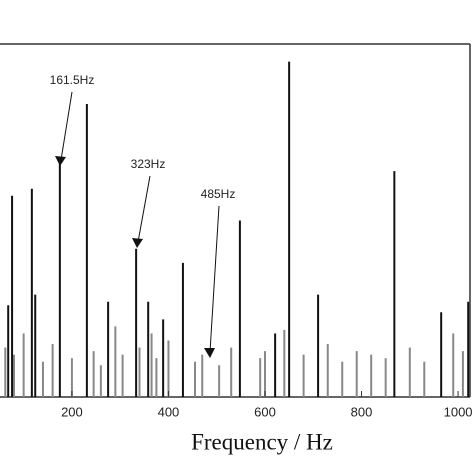  What do you see at coordinates (72, 411) in the screenshot?
I see `x-tick-label: 200` at bounding box center [72, 411].